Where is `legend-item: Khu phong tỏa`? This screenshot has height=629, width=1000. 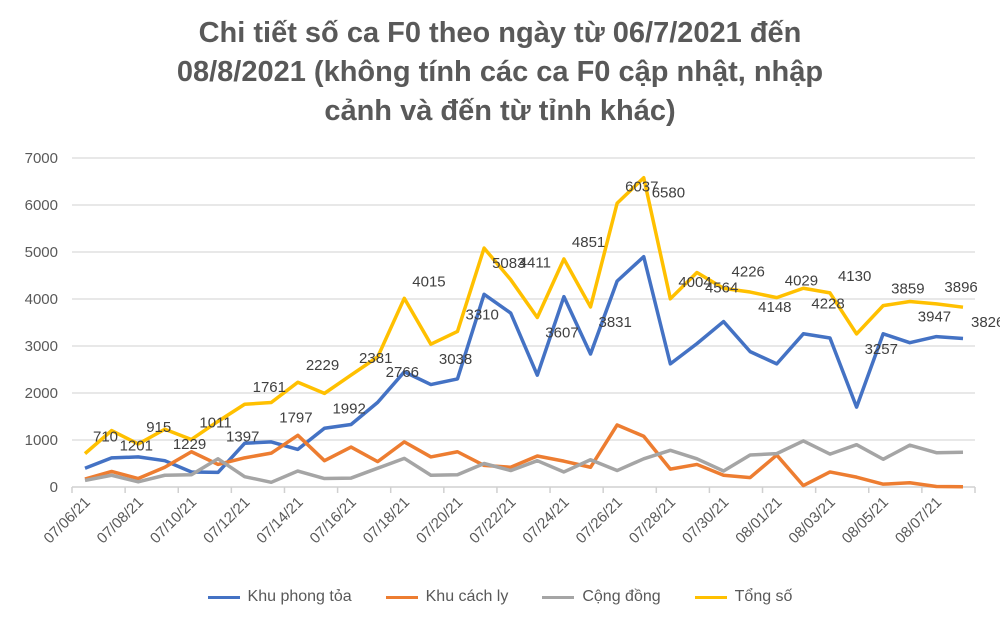 legend-item: Khu phong tỏa is located at coordinates (279, 597).